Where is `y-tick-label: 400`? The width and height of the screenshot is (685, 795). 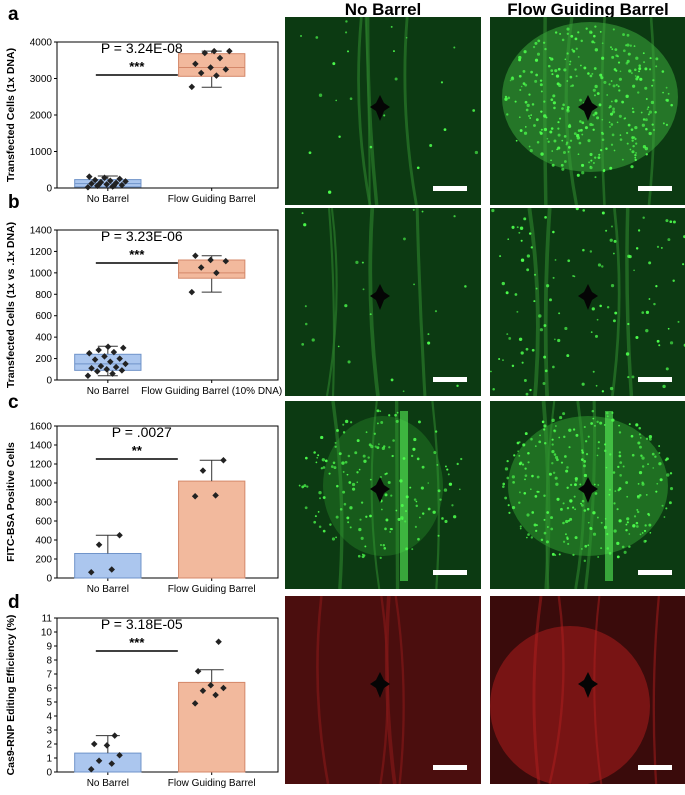
y-tick-label: 400 is located at coordinates (43, 338).